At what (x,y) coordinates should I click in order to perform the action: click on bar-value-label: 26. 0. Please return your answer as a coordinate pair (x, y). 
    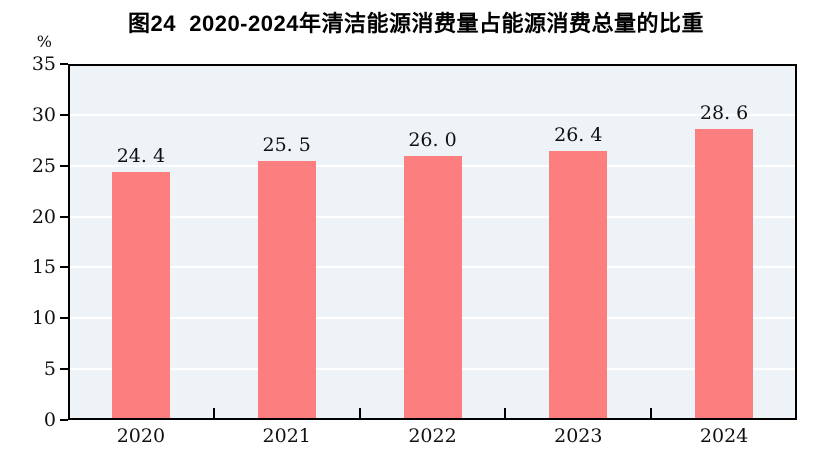
    Looking at the image, I should click on (432, 139).